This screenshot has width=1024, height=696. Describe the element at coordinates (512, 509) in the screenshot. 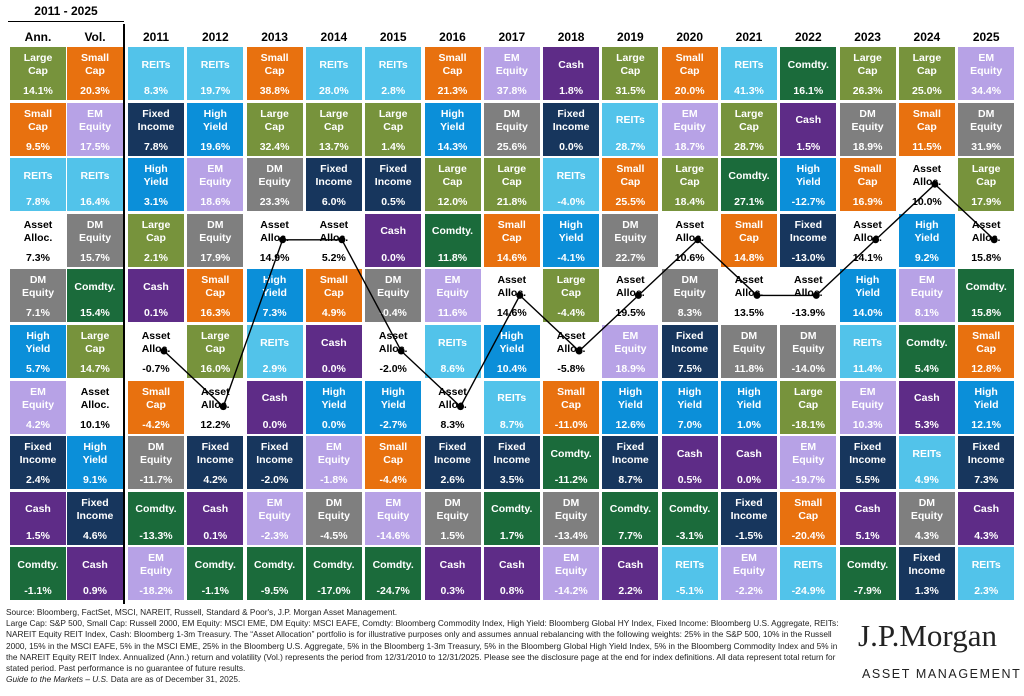

I see `asset-class: Comdty.` at that location.